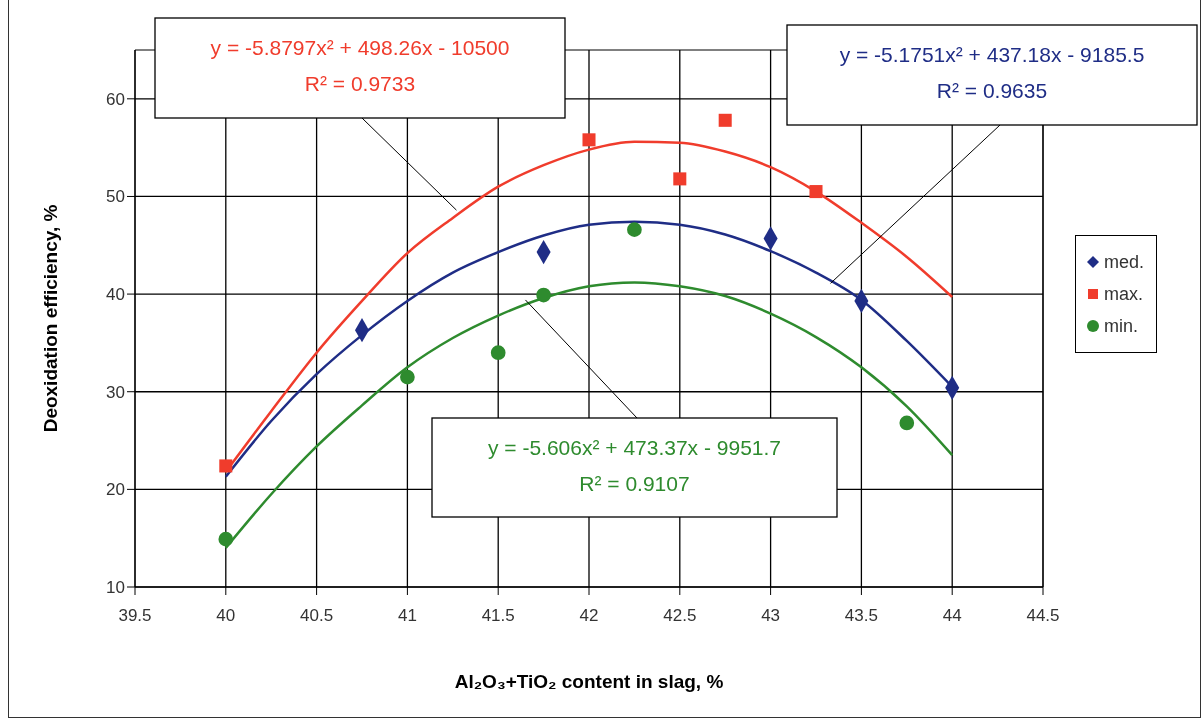 Image resolution: width=1201 pixels, height=722 pixels. Describe the element at coordinates (1124, 294) in the screenshot. I see `legend-label: max.` at that location.